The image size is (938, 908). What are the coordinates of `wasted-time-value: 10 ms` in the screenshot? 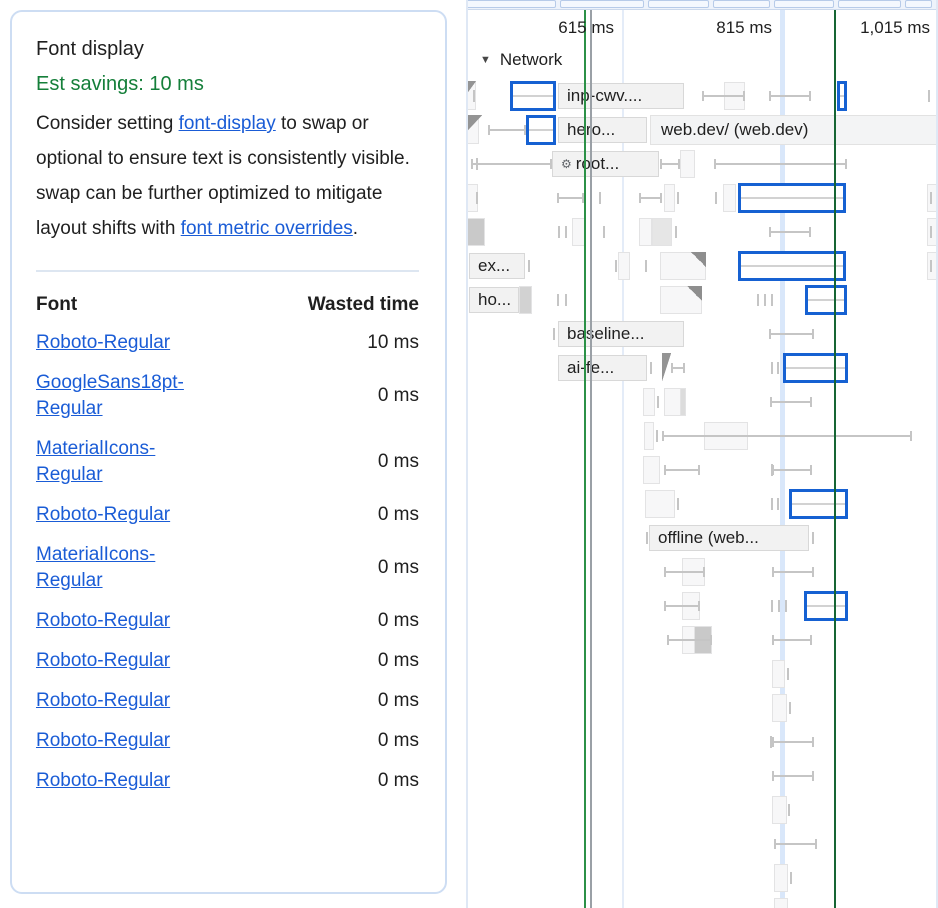 It's located at (393, 342).